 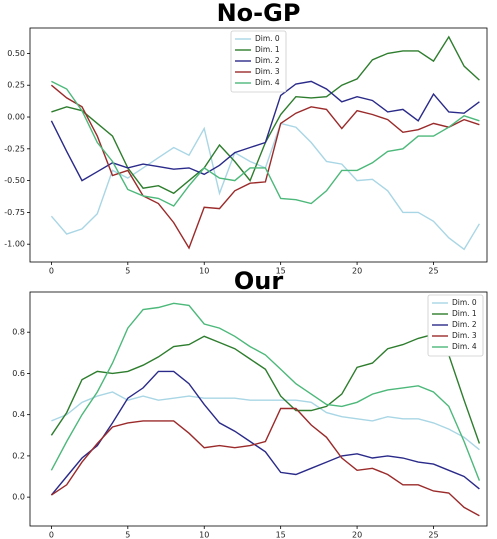 I want to click on y-tick-label: 0.6, so click(x=18, y=373).